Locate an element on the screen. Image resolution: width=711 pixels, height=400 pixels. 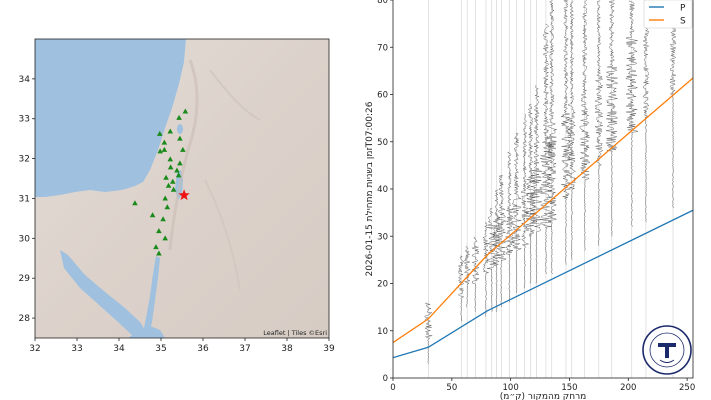
y-tick-label: 70 is located at coordinates (382, 48).